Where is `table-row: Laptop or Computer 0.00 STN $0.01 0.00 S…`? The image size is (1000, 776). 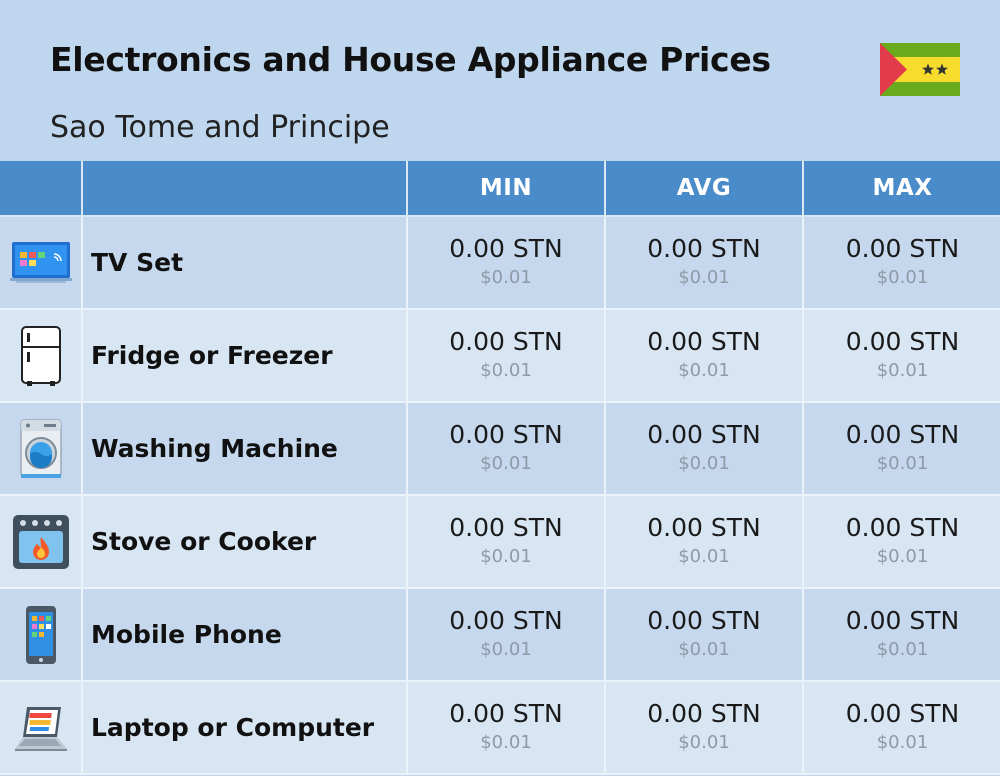
table-row: Laptop or Computer 0.00 STN $0.01 0.00 S… is located at coordinates (500, 728).